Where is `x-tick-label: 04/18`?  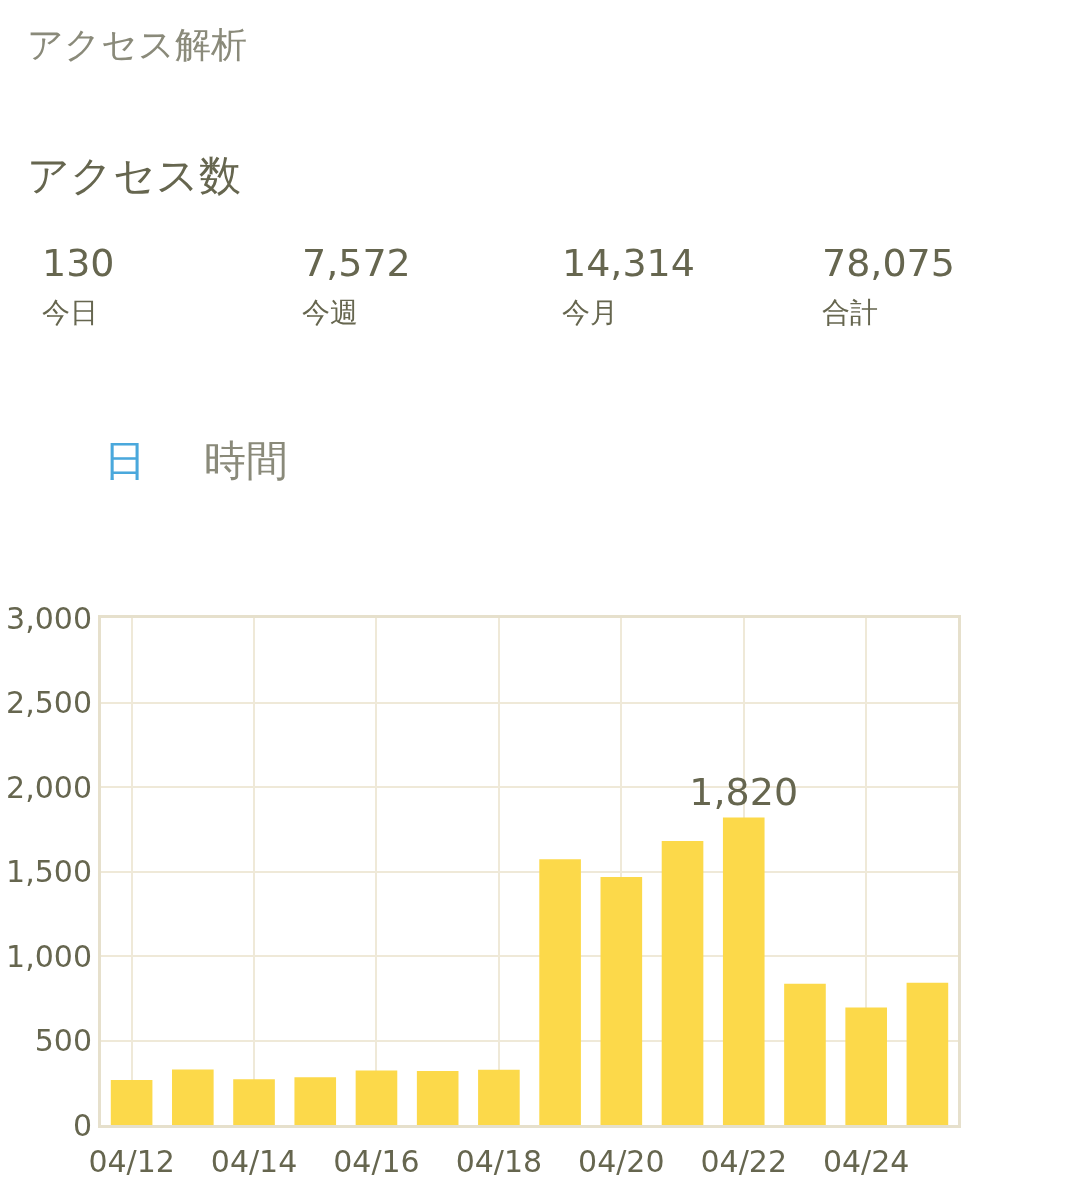
x-tick-label: 04/18 is located at coordinates (499, 1161).